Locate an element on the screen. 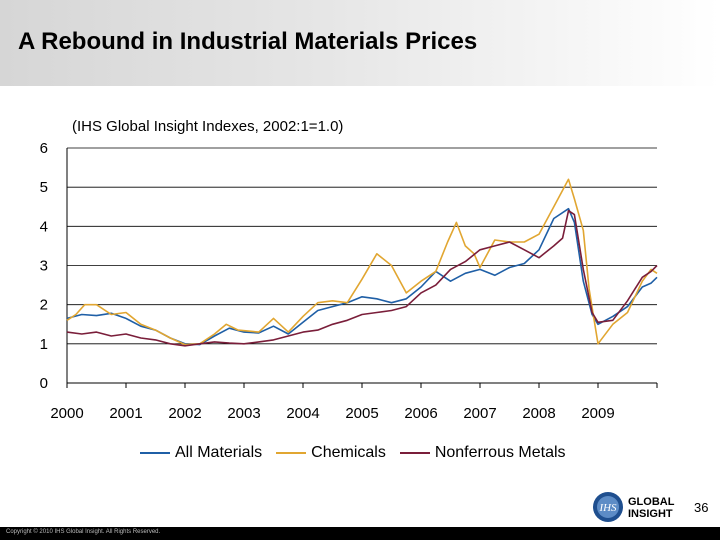  y-tick-label-4: 4 is located at coordinates (44, 226).